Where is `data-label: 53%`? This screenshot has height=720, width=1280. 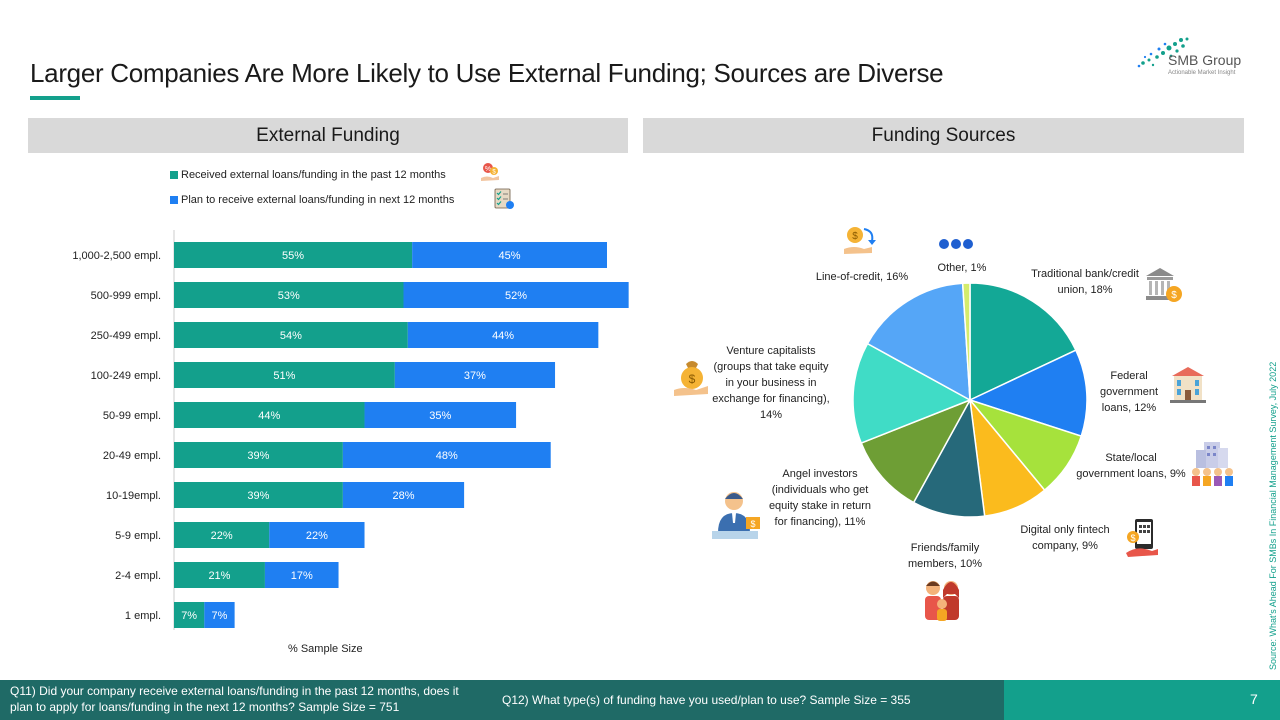 data-label: 53% is located at coordinates (289, 296).